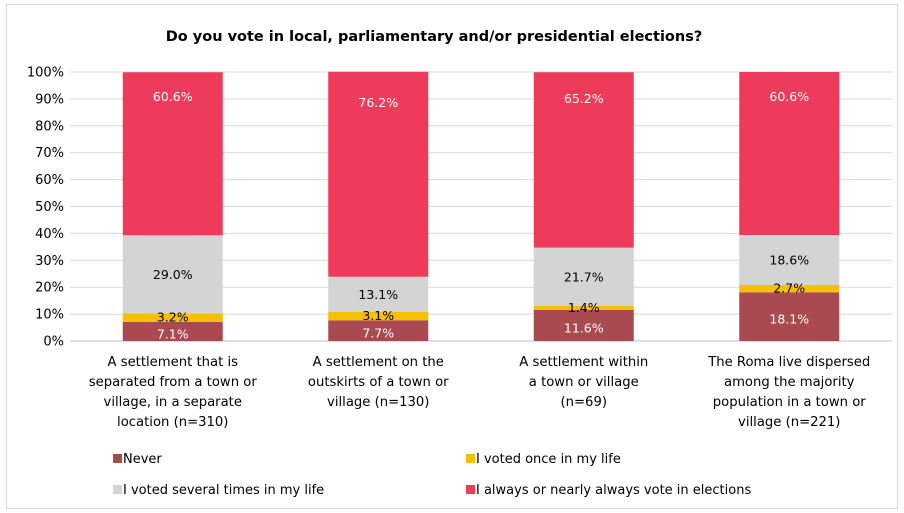 This screenshot has height=513, width=904. What do you see at coordinates (584, 382) in the screenshot?
I see `x-category-label: a town or village` at bounding box center [584, 382].